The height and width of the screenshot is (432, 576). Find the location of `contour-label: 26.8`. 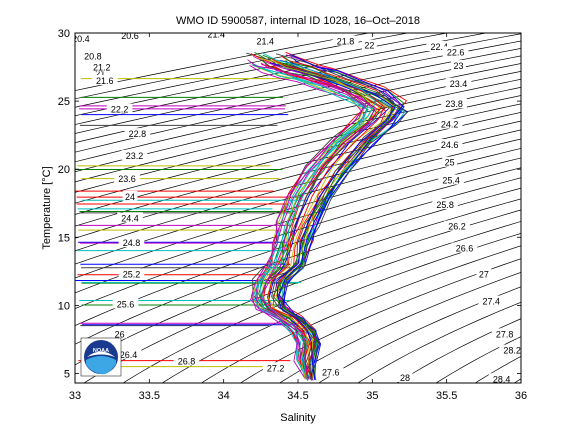

contour-label: 26.8 is located at coordinates (187, 362).